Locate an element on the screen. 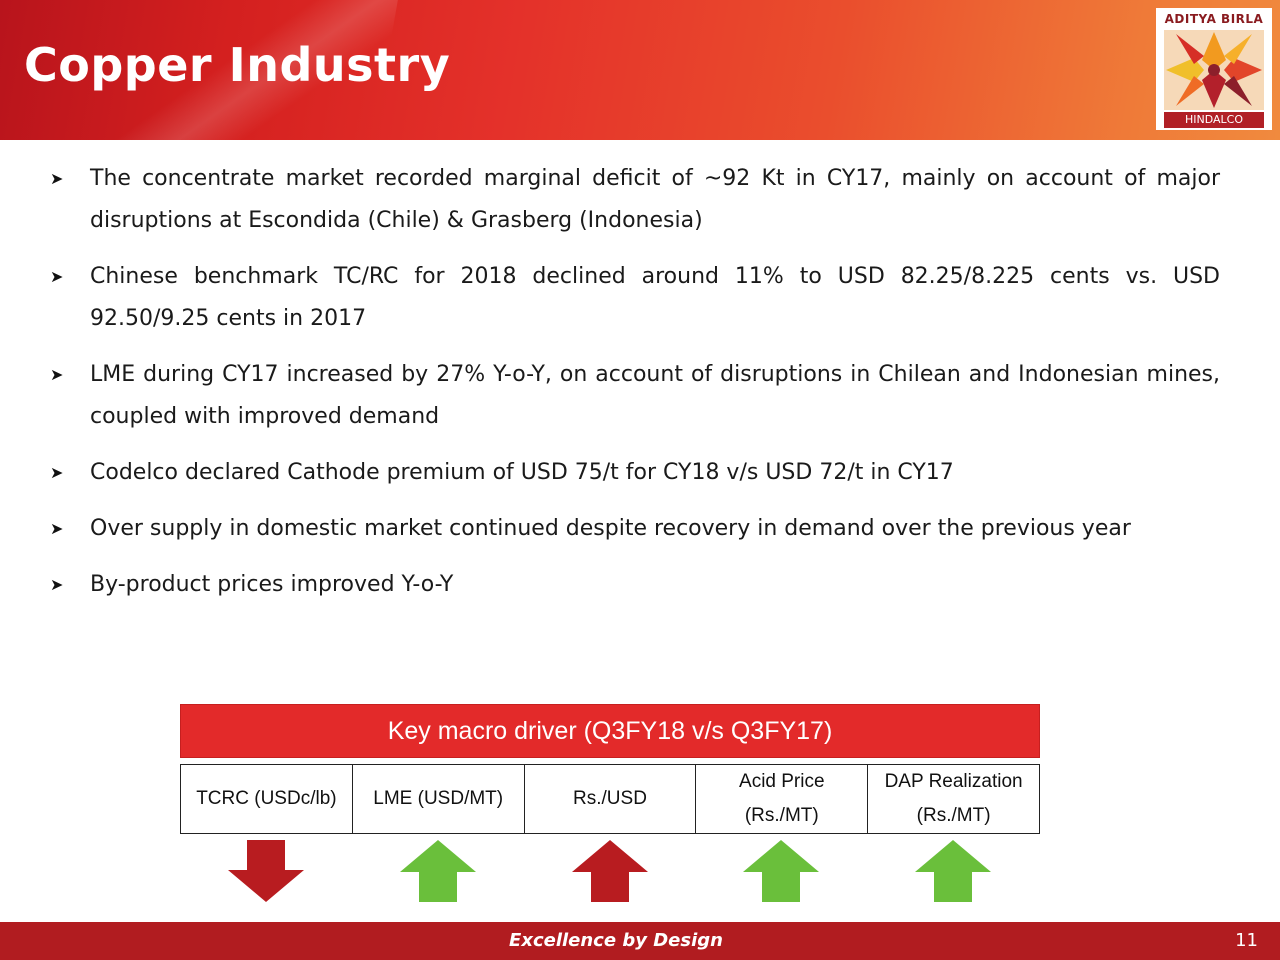 This screenshot has width=1280, height=960. arrow-up-icon-acid-price is located at coordinates (781, 871).